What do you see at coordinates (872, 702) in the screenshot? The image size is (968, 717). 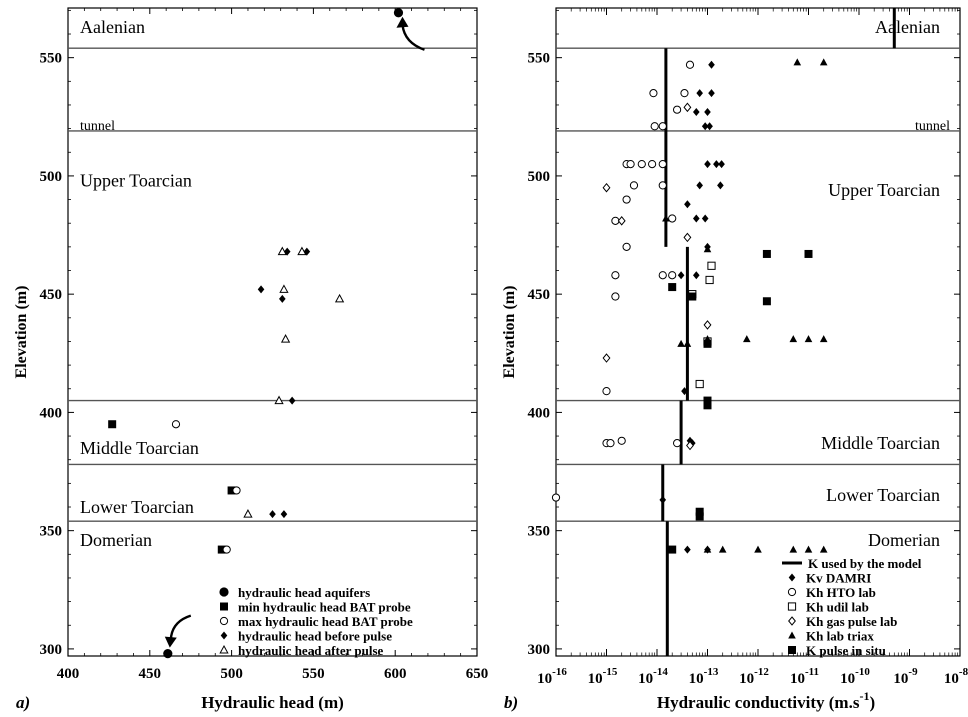 I see `x-axis-label-end: )` at bounding box center [872, 702].